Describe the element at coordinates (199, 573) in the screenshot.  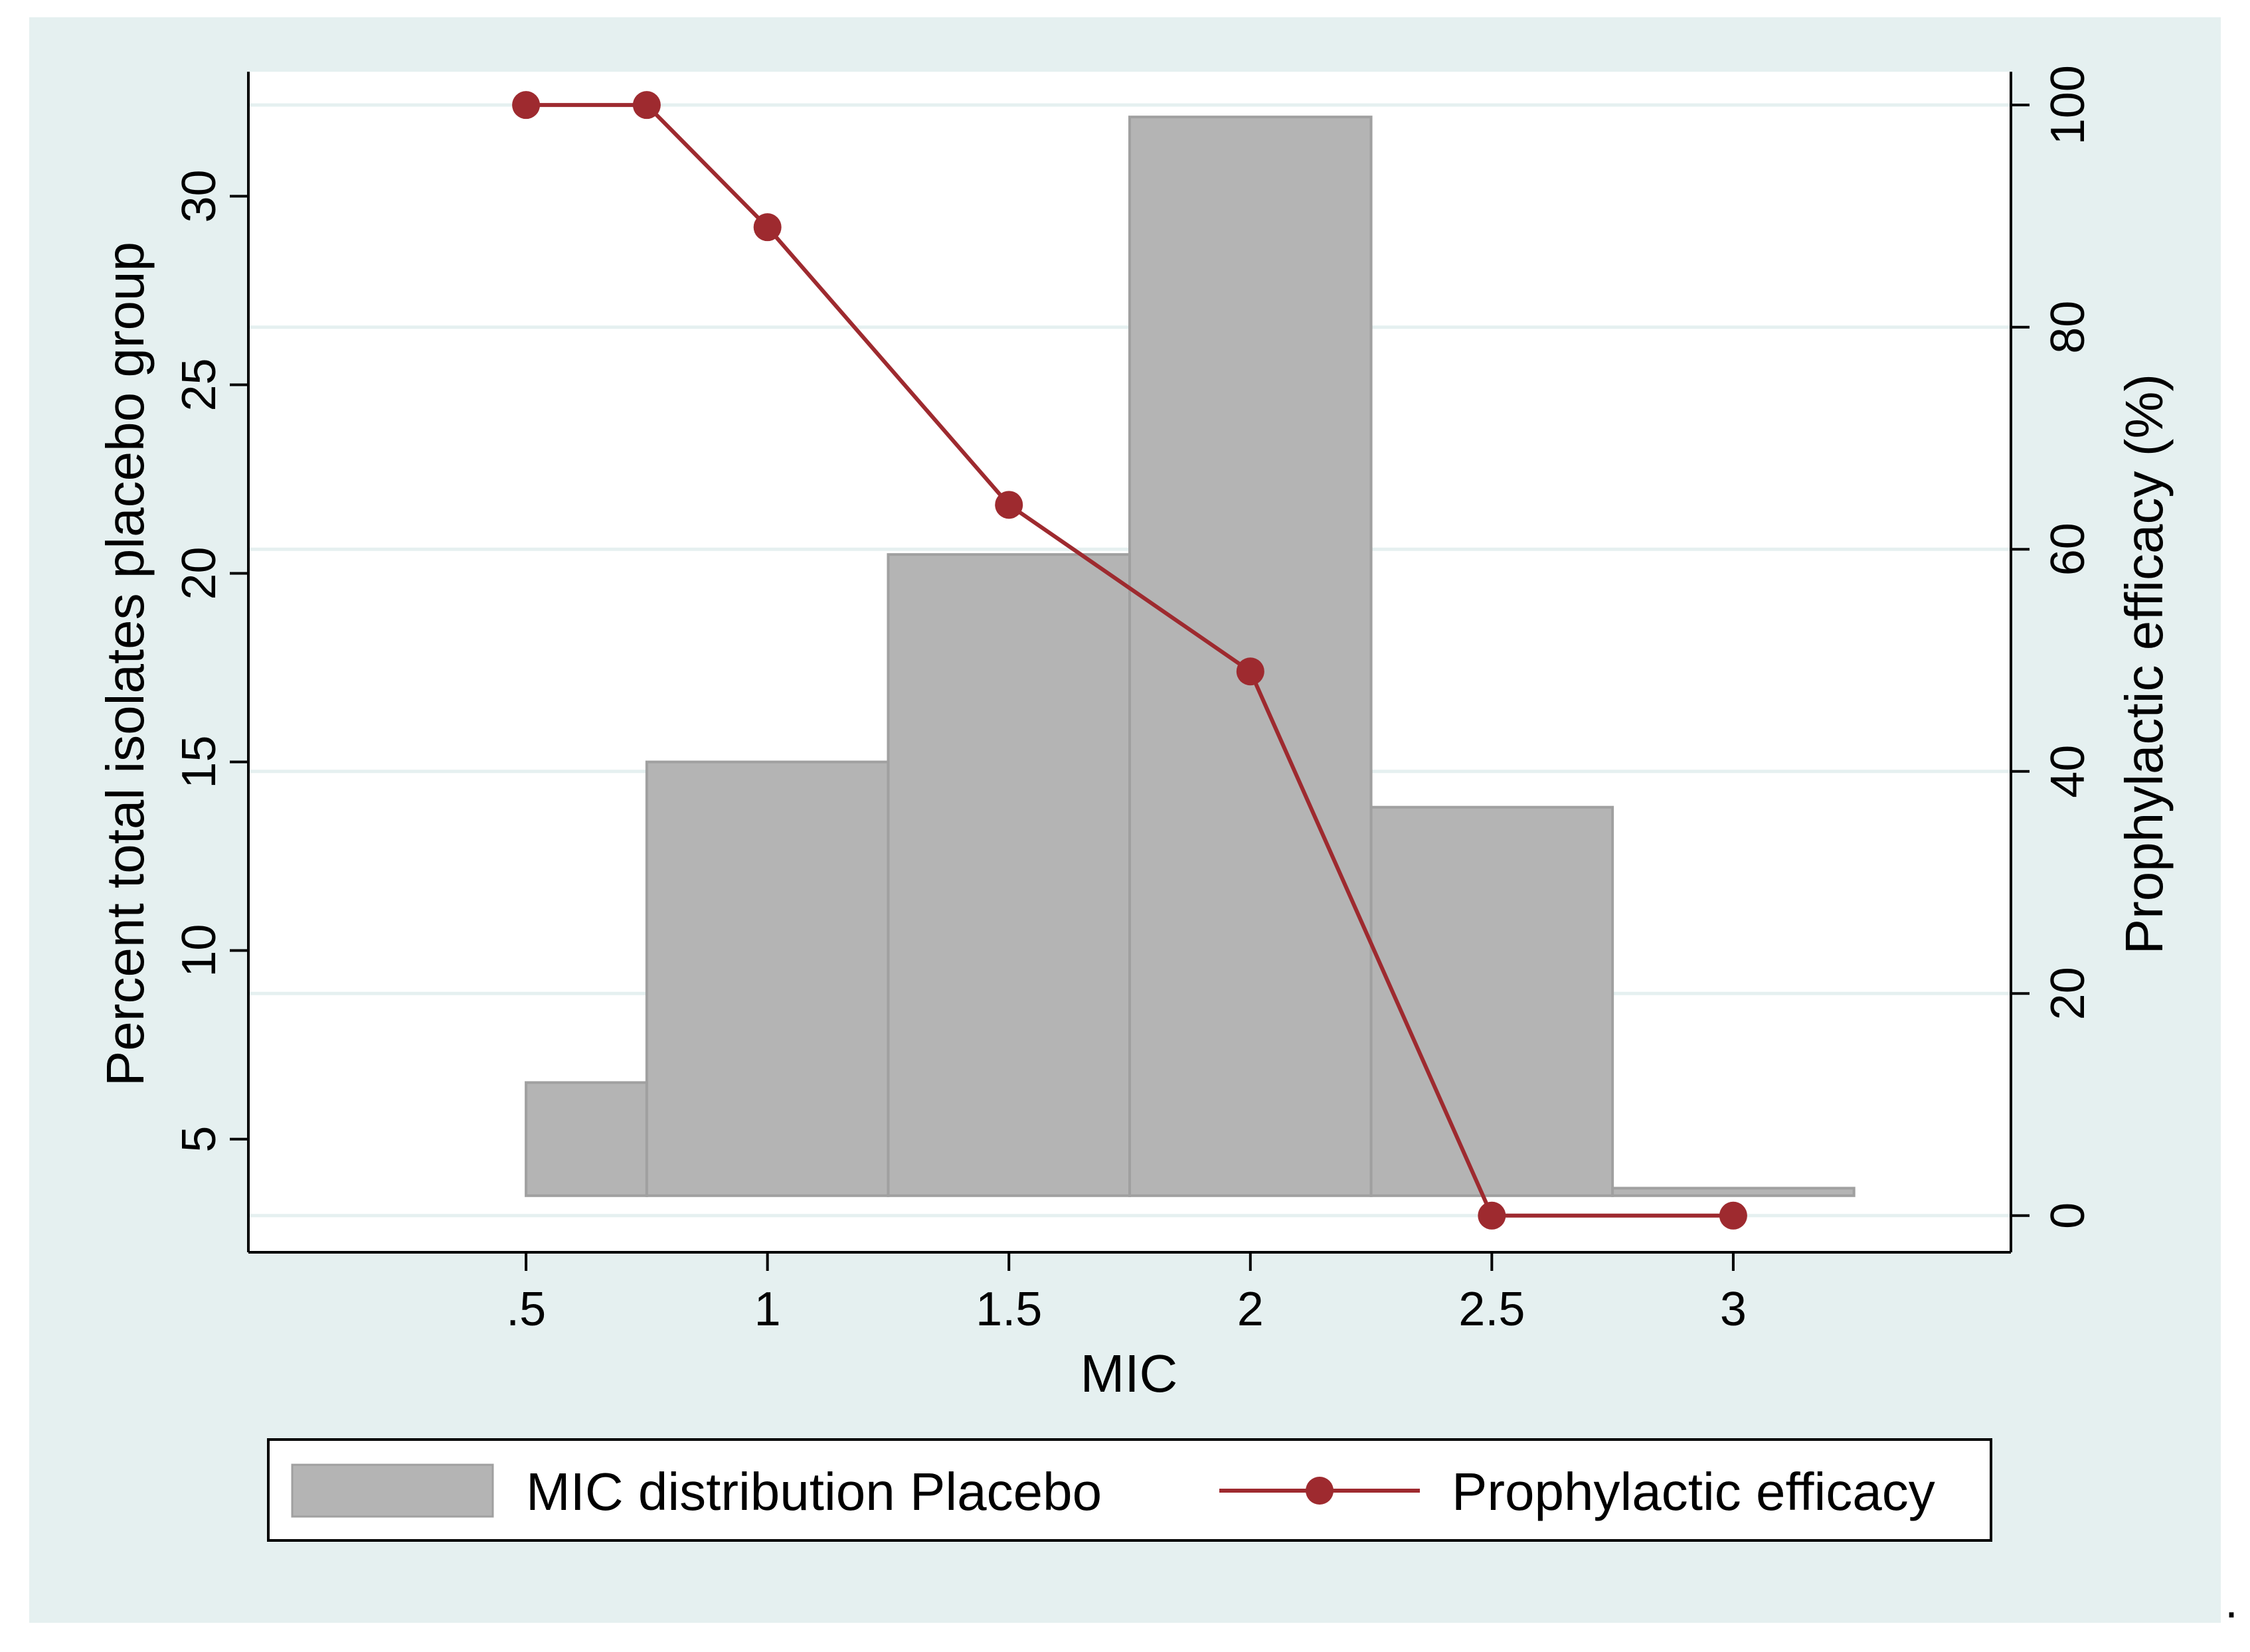
I see `y-left-tick-label: 20` at that location.